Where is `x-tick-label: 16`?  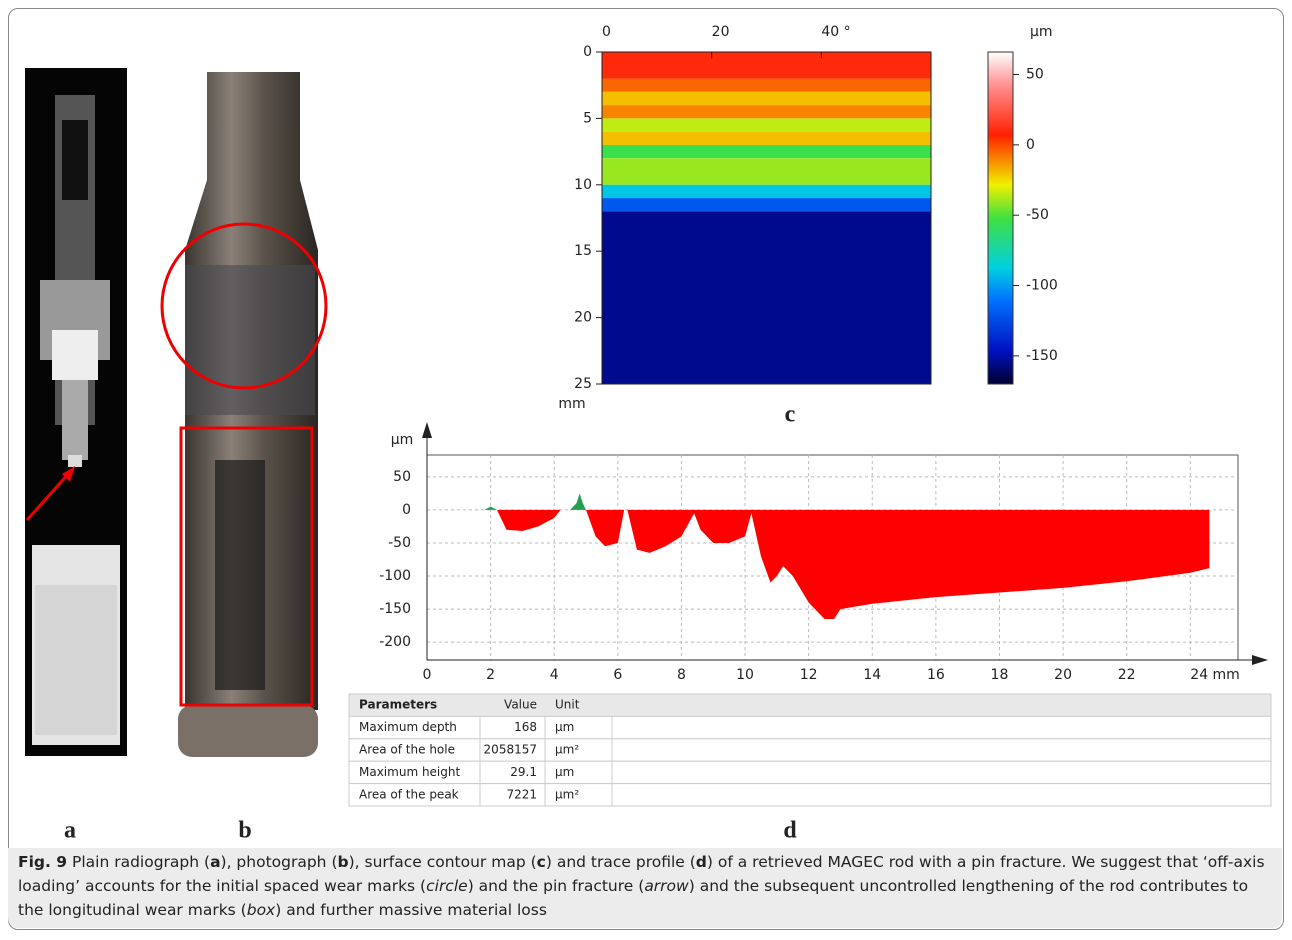 x-tick-label: 16 is located at coordinates (936, 675).